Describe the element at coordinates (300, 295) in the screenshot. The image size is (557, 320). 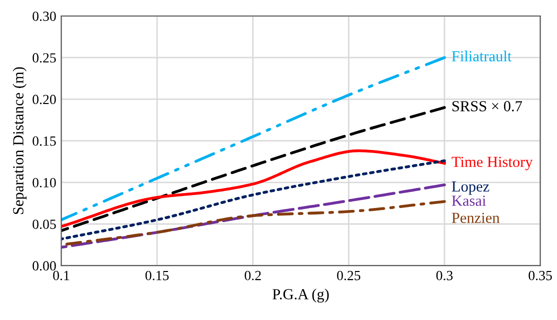
I see `x-axis-title: P.G.A (g)` at that location.